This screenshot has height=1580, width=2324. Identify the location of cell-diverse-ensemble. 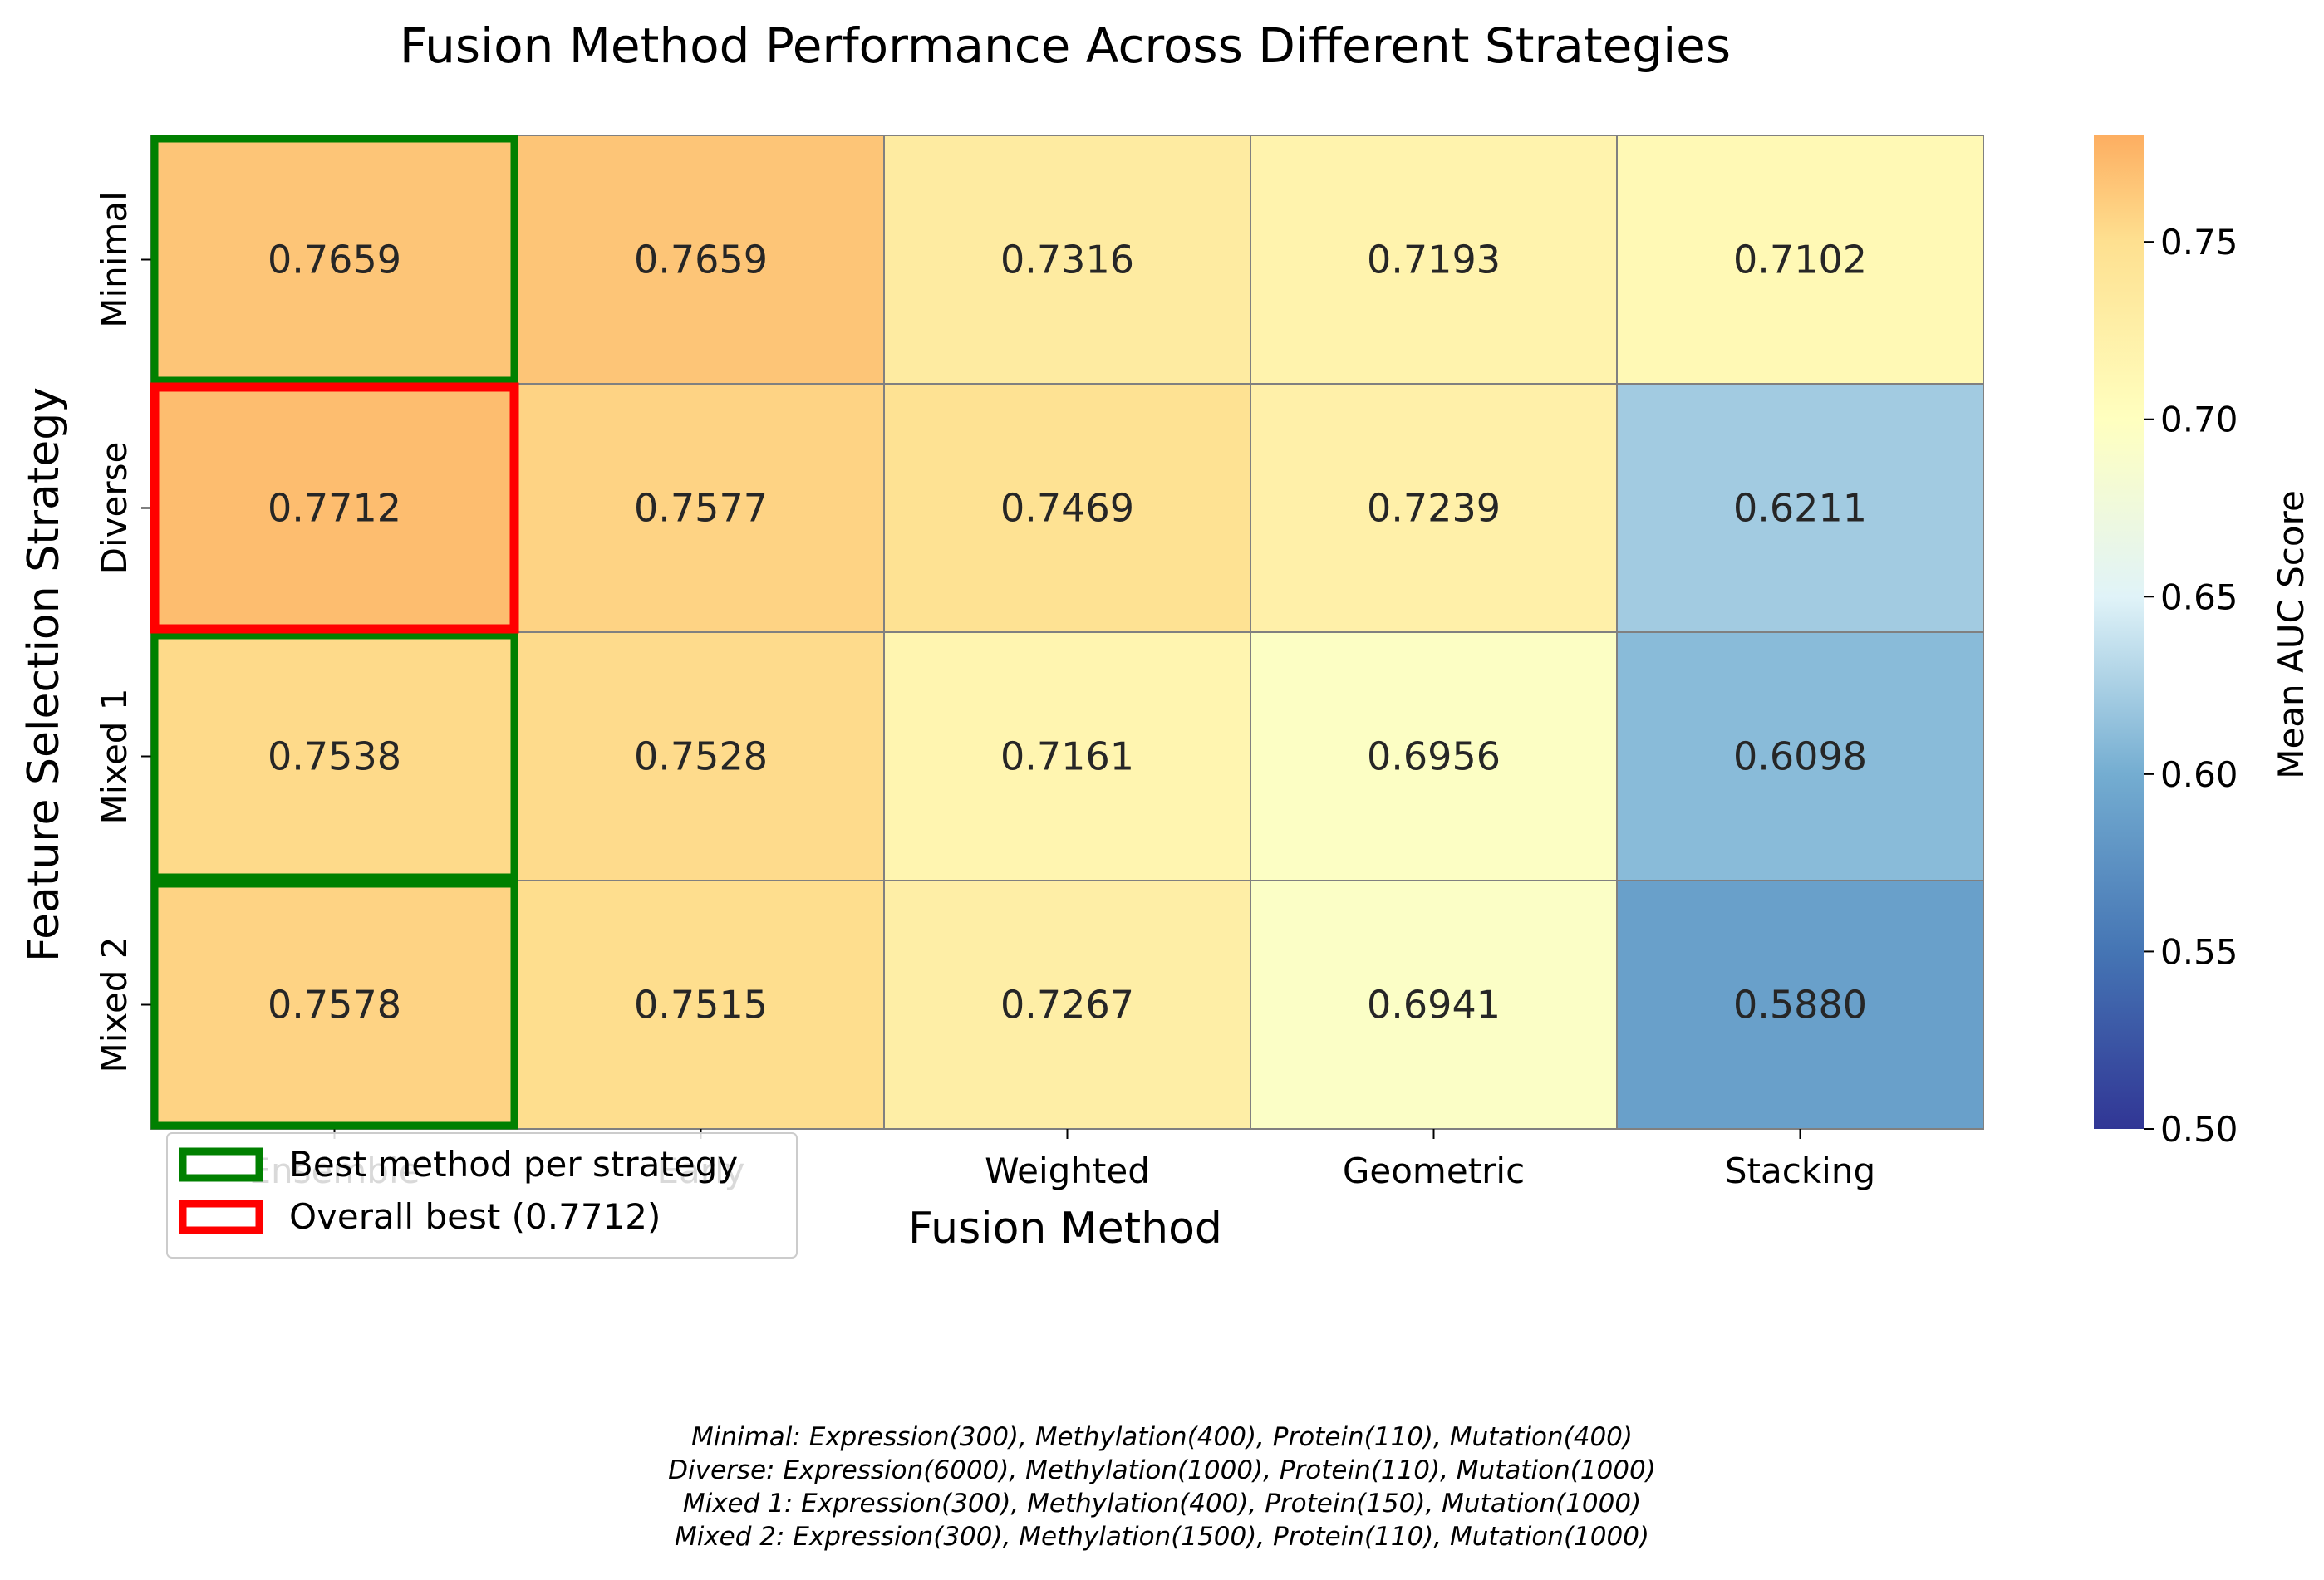
(334, 508).